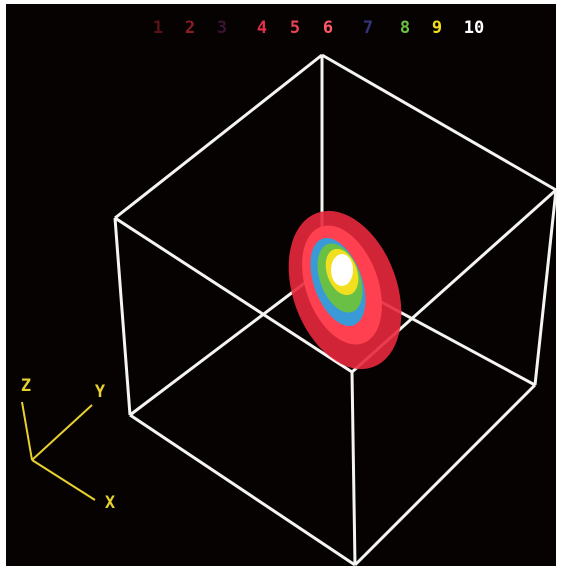 This screenshot has height=572, width=562. I want to click on x-axis-label: X, so click(110, 503).